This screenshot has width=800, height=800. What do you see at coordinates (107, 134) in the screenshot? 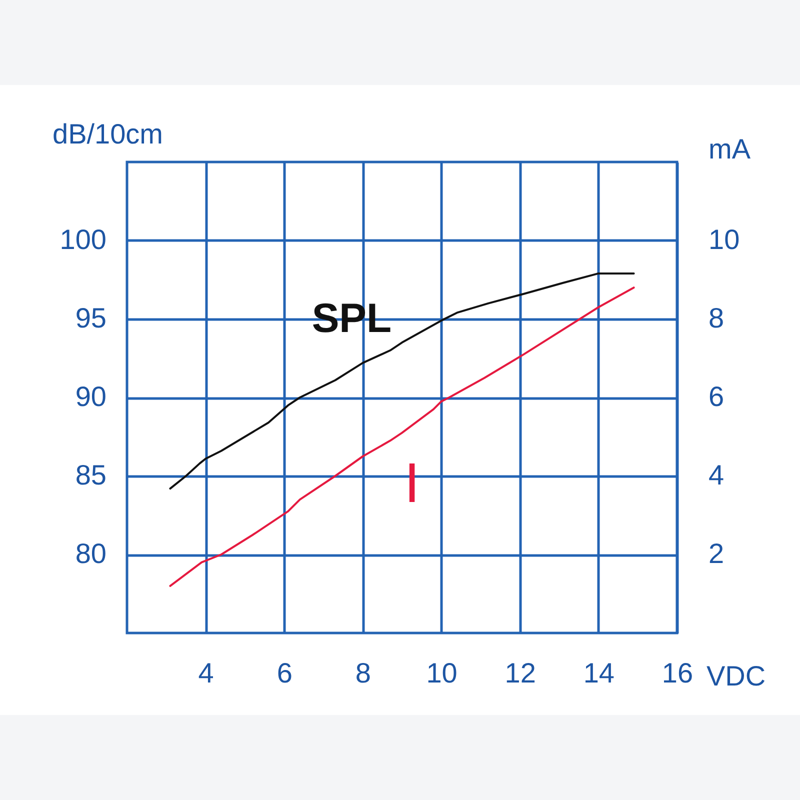
I see `y-axis-title: dB/10cm` at bounding box center [107, 134].